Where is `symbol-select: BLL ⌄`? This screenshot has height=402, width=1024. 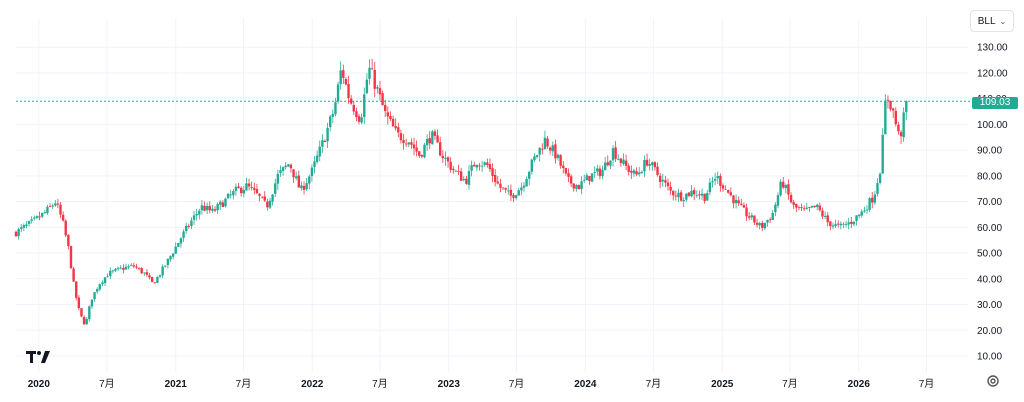
symbol-select: BLL ⌄ is located at coordinates (992, 21).